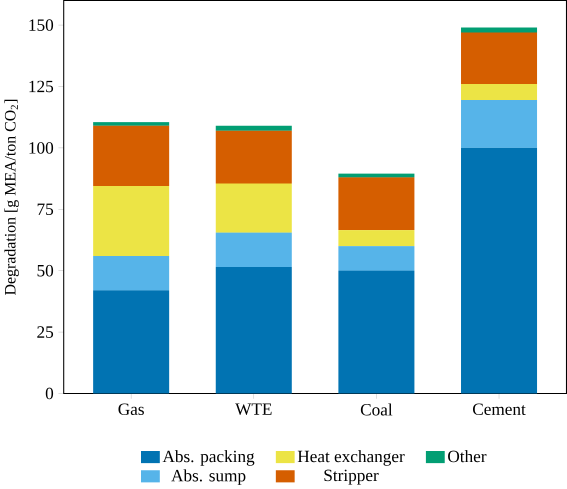 This screenshot has width=567, height=489. Describe the element at coordinates (46, 271) in the screenshot. I see `y-tick-label: 50` at that location.